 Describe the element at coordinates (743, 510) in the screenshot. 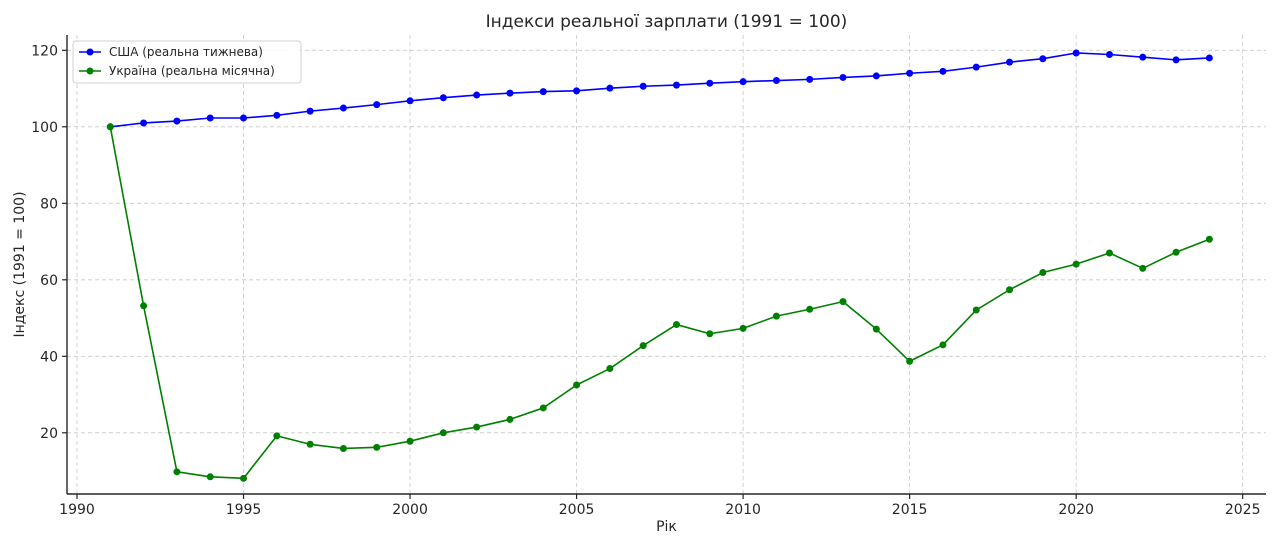

I see `x-tick-label: 2010` at that location.